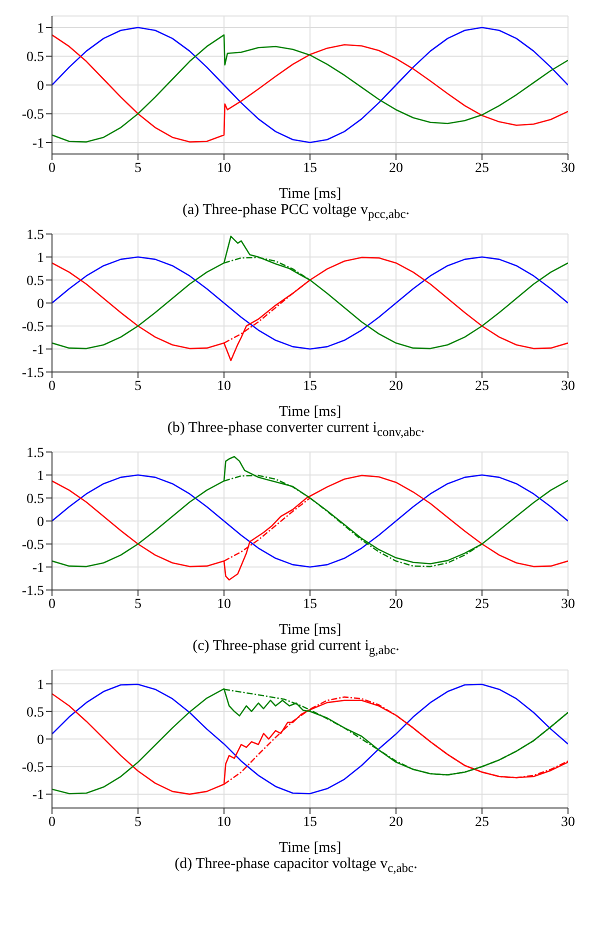 The width and height of the screenshot is (592, 944). What do you see at coordinates (296, 866) in the screenshot?
I see `text: (d) Three-phase capacitor voltage v$_{c,abc}$.` at bounding box center [296, 866].